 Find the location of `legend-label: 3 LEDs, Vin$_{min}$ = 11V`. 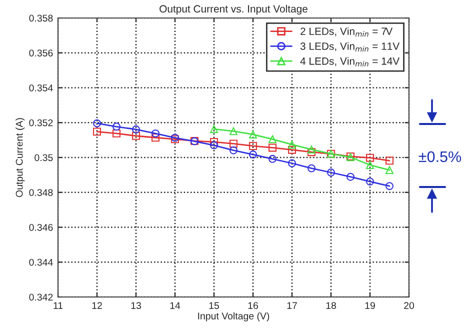

legend-label: 3 LEDs, Vin$_{min}$ = 11V is located at coordinates (350, 47).